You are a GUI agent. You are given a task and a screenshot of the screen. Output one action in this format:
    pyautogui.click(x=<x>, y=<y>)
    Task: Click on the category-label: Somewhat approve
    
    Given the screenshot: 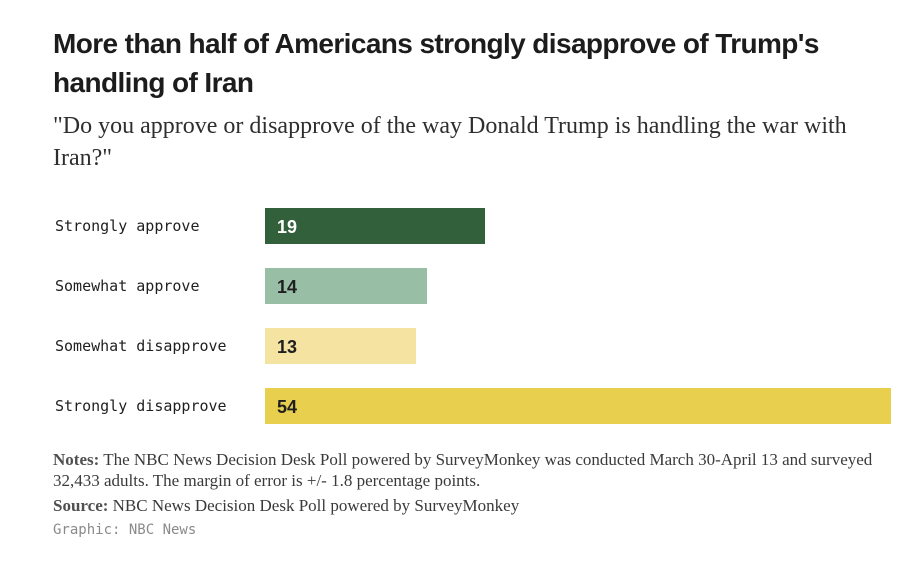 What is the action you would take?
    pyautogui.click(x=127, y=286)
    